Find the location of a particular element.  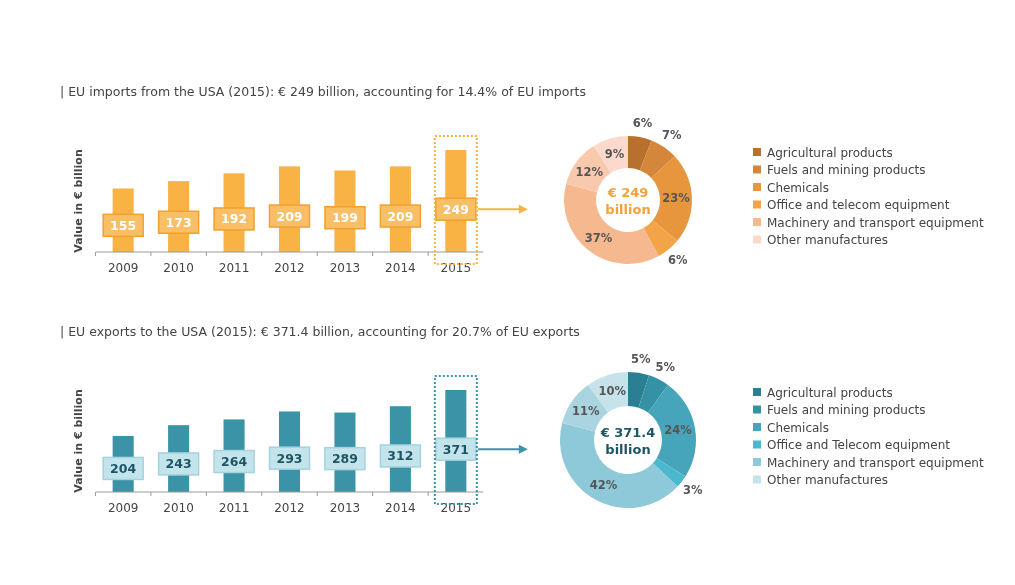

data-label: 155 is located at coordinates (123, 225).